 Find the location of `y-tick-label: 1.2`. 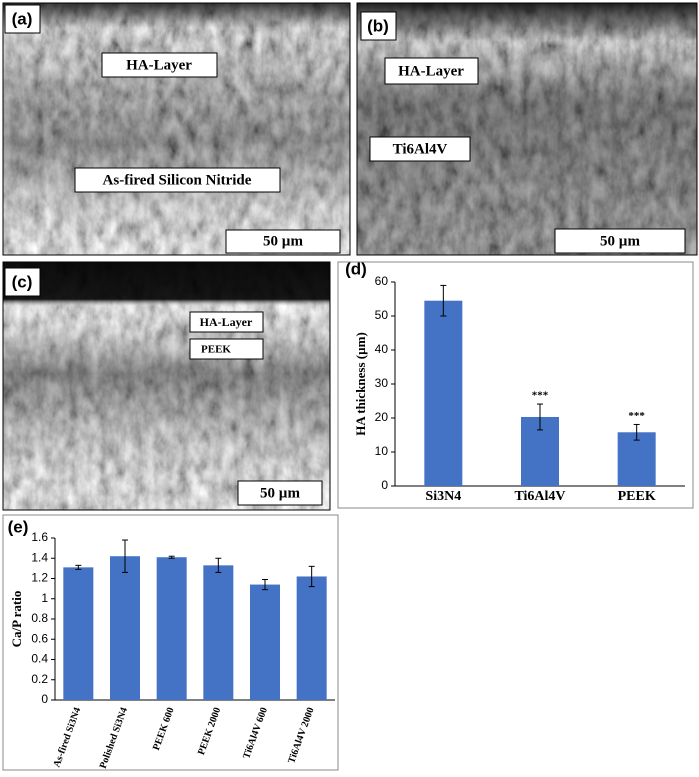

y-tick-label: 1.2 is located at coordinates (39, 578).